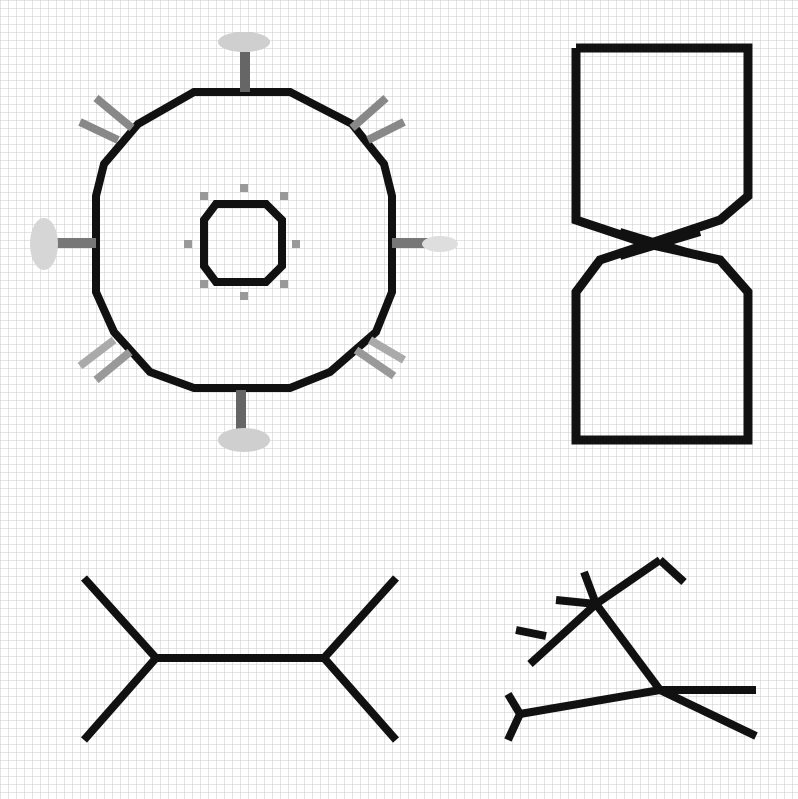  I want to click on tail-left-stub, so click(576, 602).